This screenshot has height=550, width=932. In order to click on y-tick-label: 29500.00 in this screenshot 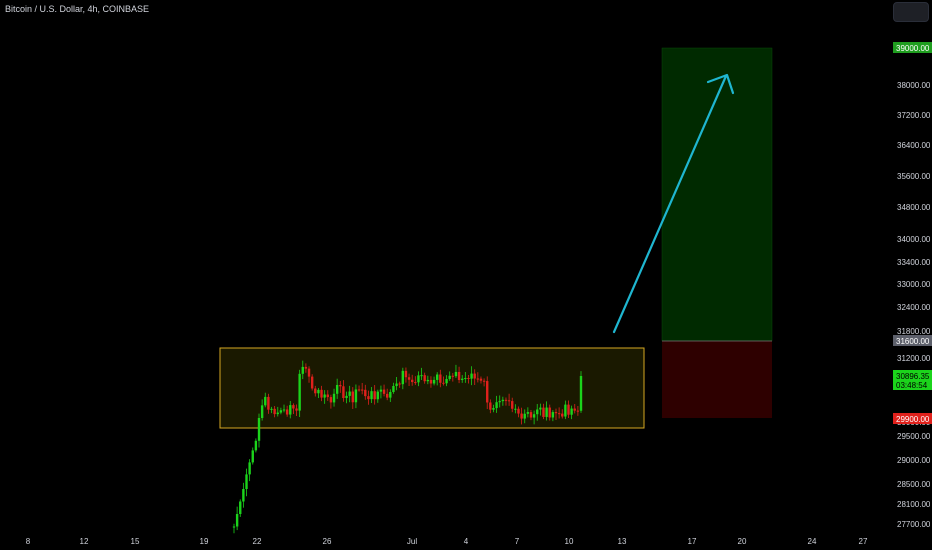, I will do `click(914, 436)`.